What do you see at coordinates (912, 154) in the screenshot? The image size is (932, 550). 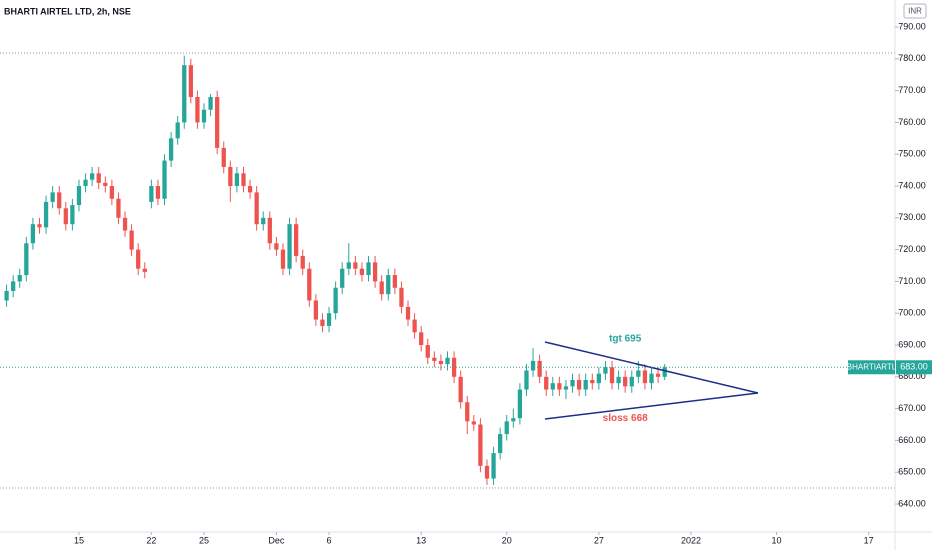 I see `y-tick-label: 750.00` at bounding box center [912, 154].